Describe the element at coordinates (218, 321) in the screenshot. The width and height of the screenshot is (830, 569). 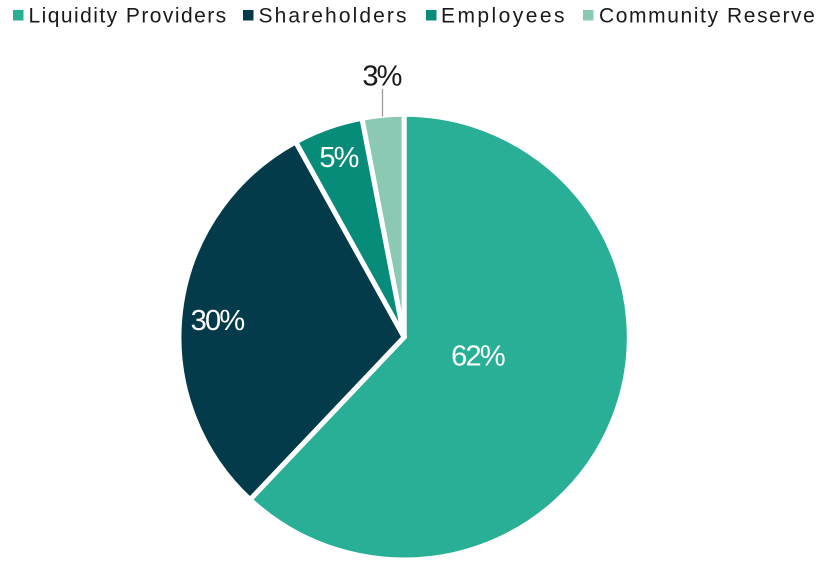
I see `svg-text: 30%` at that location.